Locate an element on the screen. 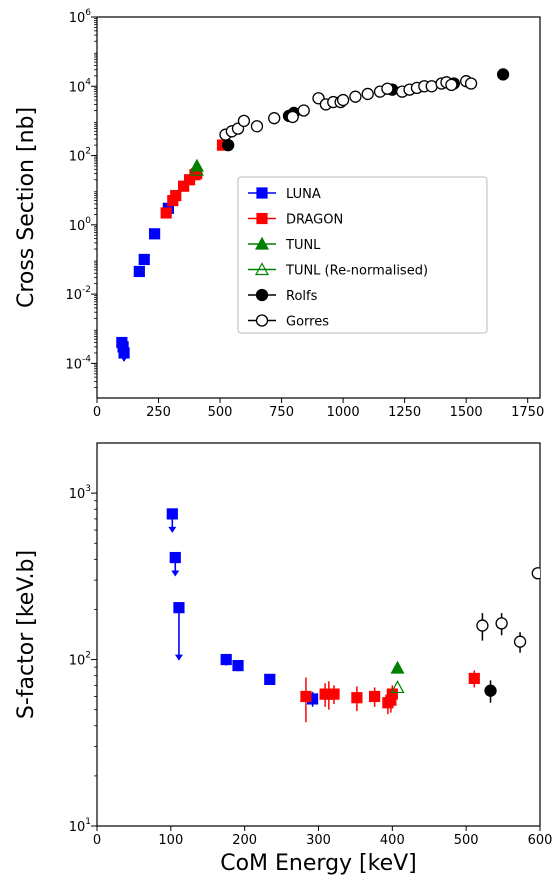 The image size is (555, 882). x-tick-label: 250 is located at coordinates (158, 412).